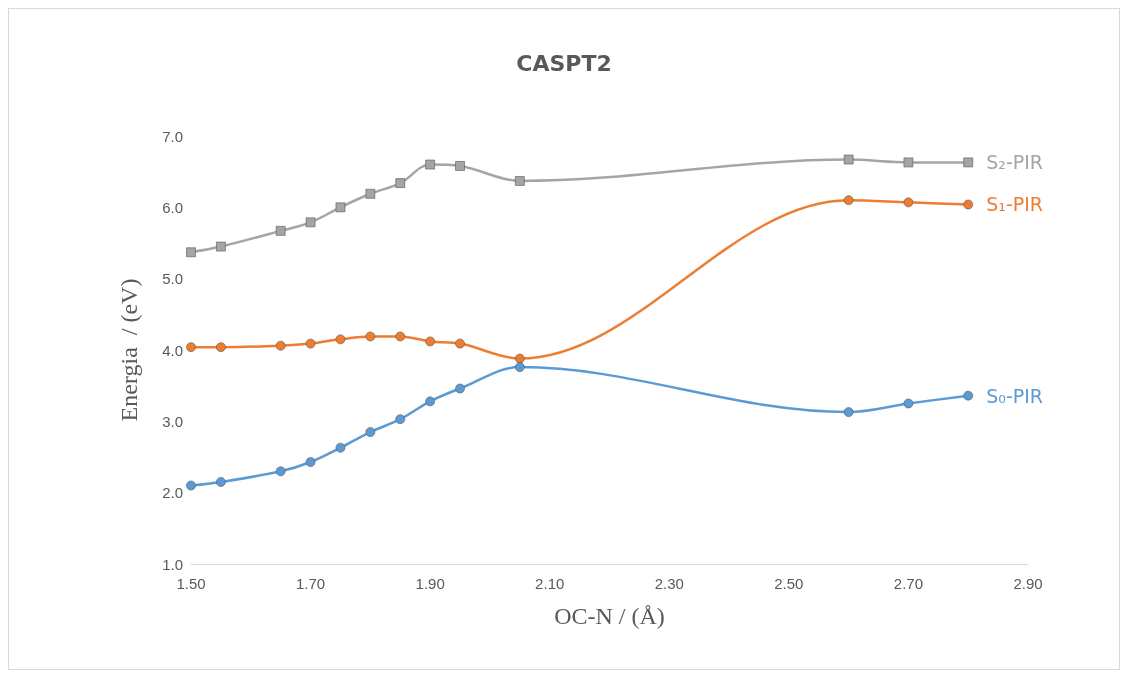  Describe the element at coordinates (1015, 395) in the screenshot. I see `series-label: S₀-PIR` at that location.